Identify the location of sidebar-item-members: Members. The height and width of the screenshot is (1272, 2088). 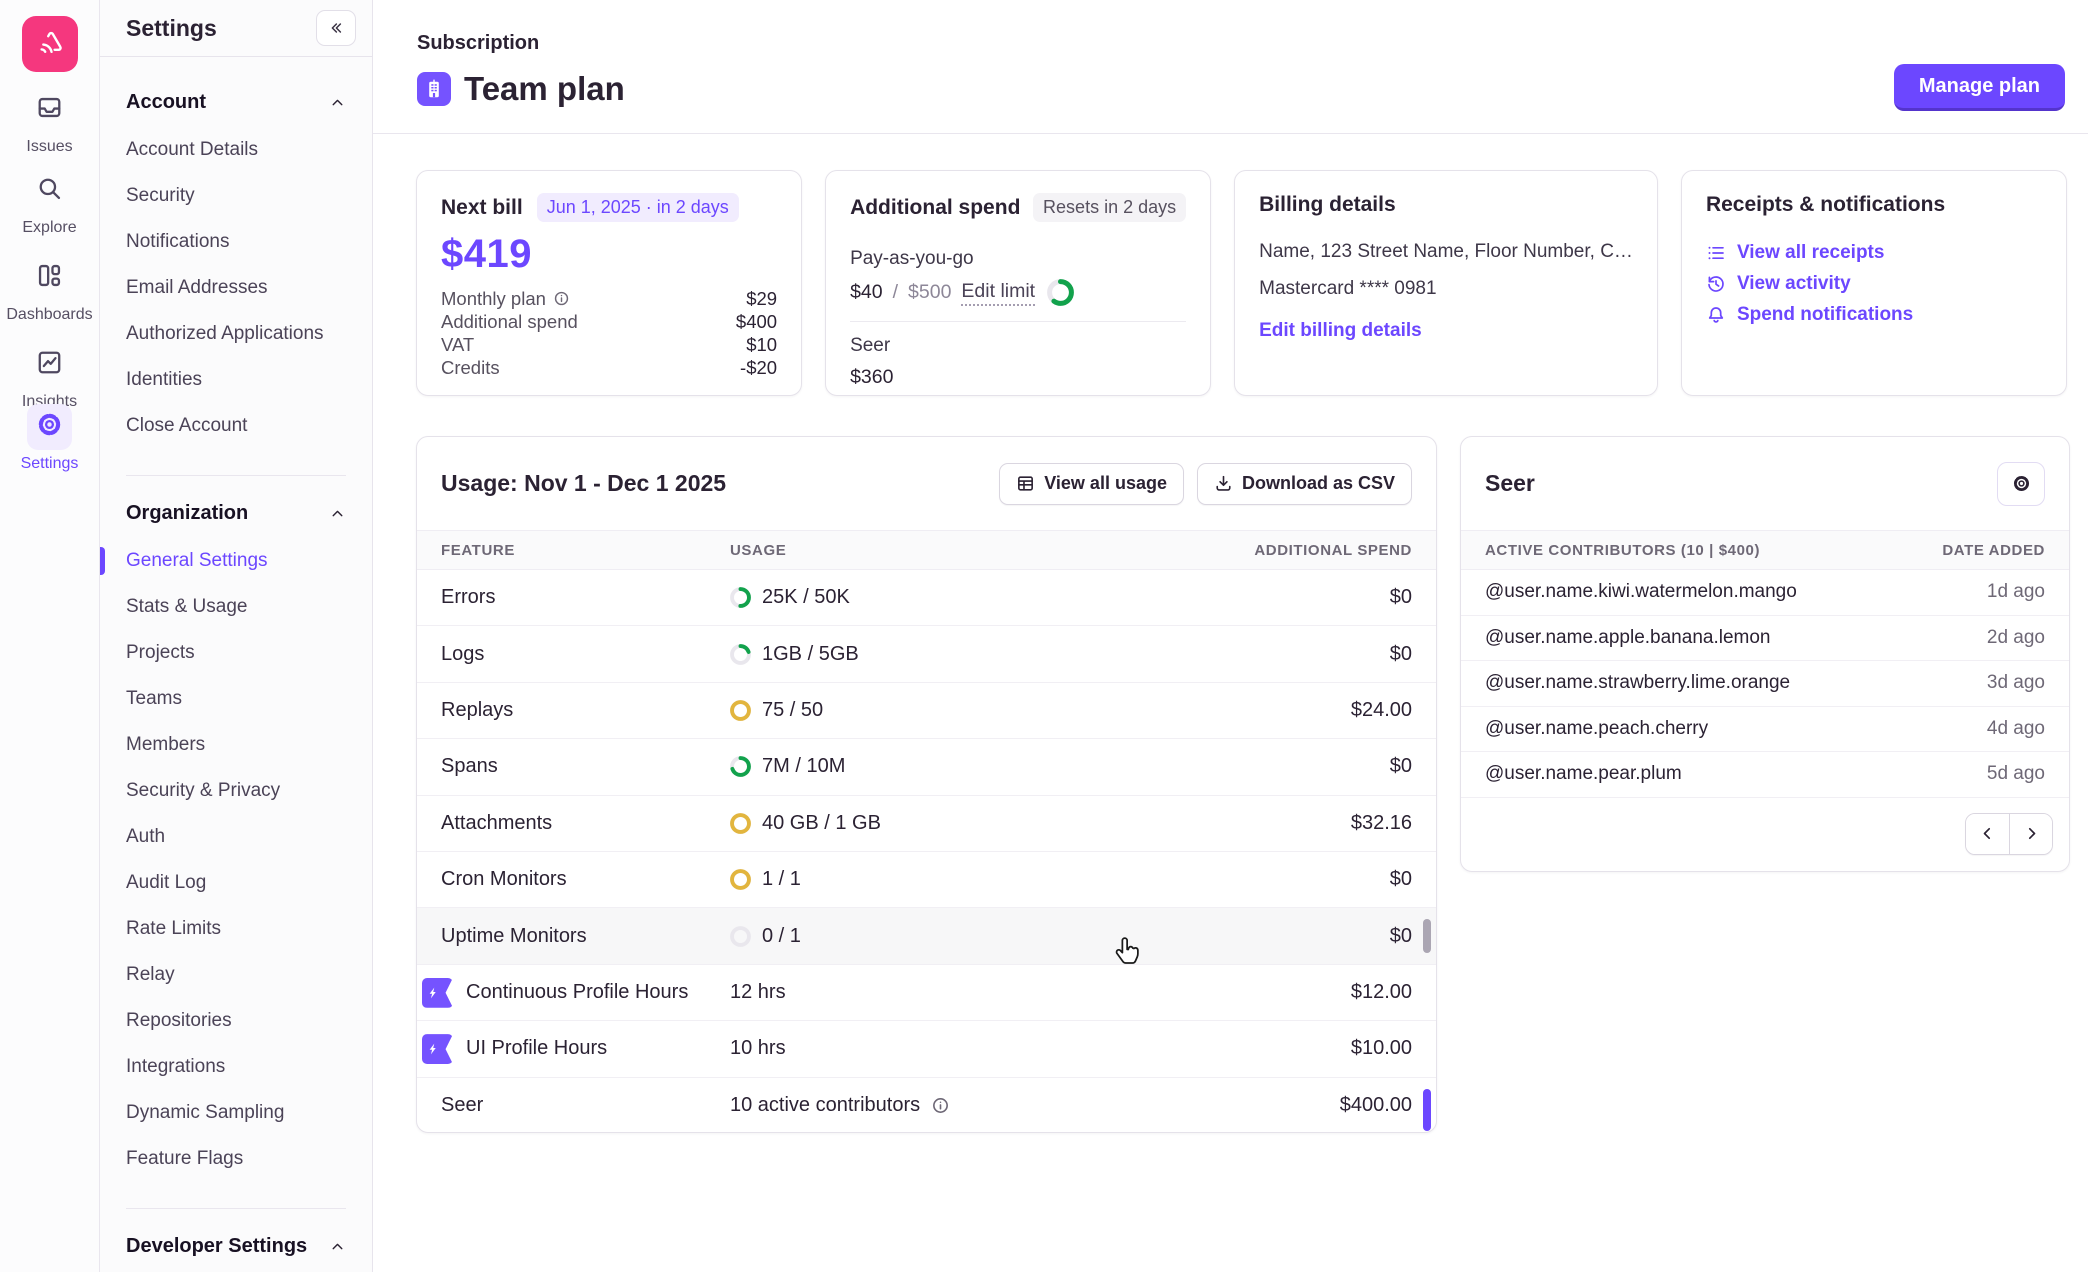
(236, 745).